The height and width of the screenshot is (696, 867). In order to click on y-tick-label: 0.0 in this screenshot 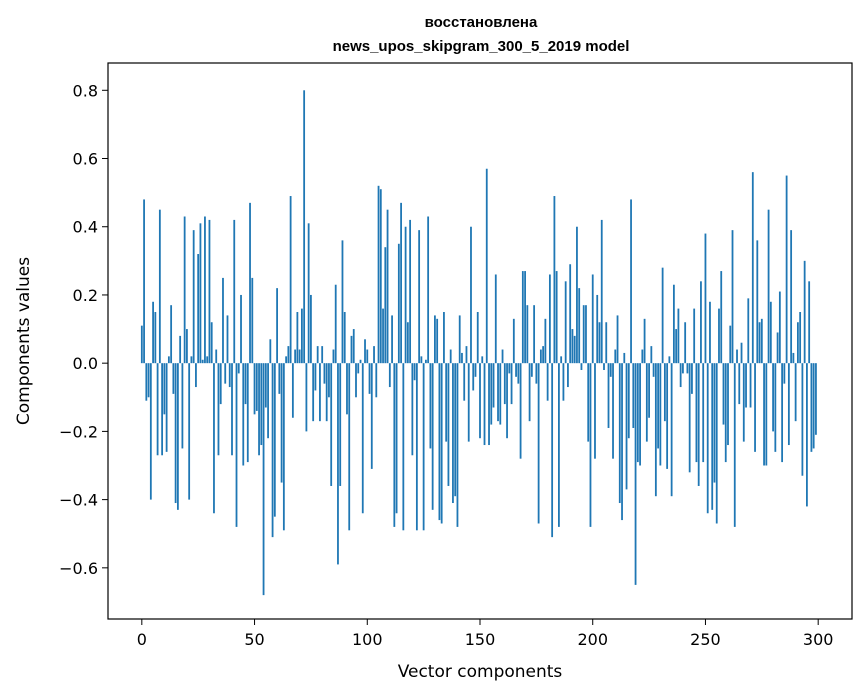, I will do `click(85, 363)`.